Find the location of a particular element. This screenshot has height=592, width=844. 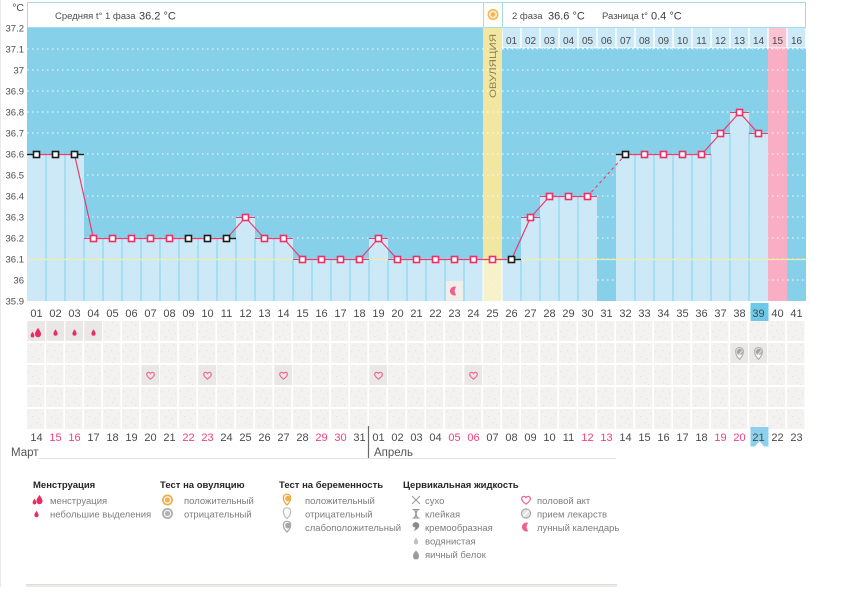

svg-text: прием лекарств is located at coordinates (572, 515).